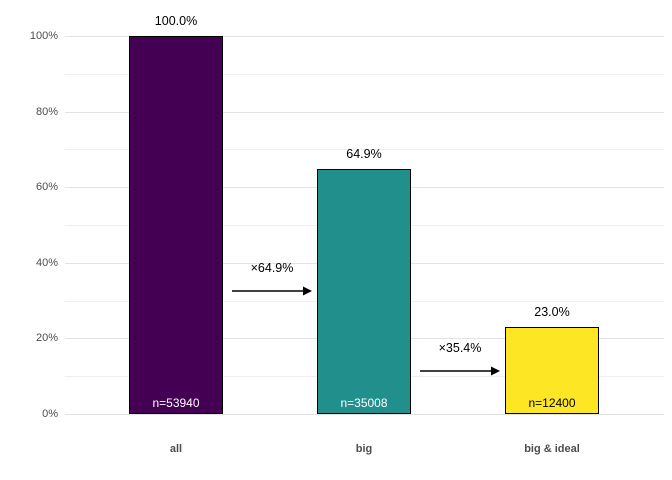  What do you see at coordinates (552, 449) in the screenshot?
I see `x-axis-category-label: big & ideal` at bounding box center [552, 449].